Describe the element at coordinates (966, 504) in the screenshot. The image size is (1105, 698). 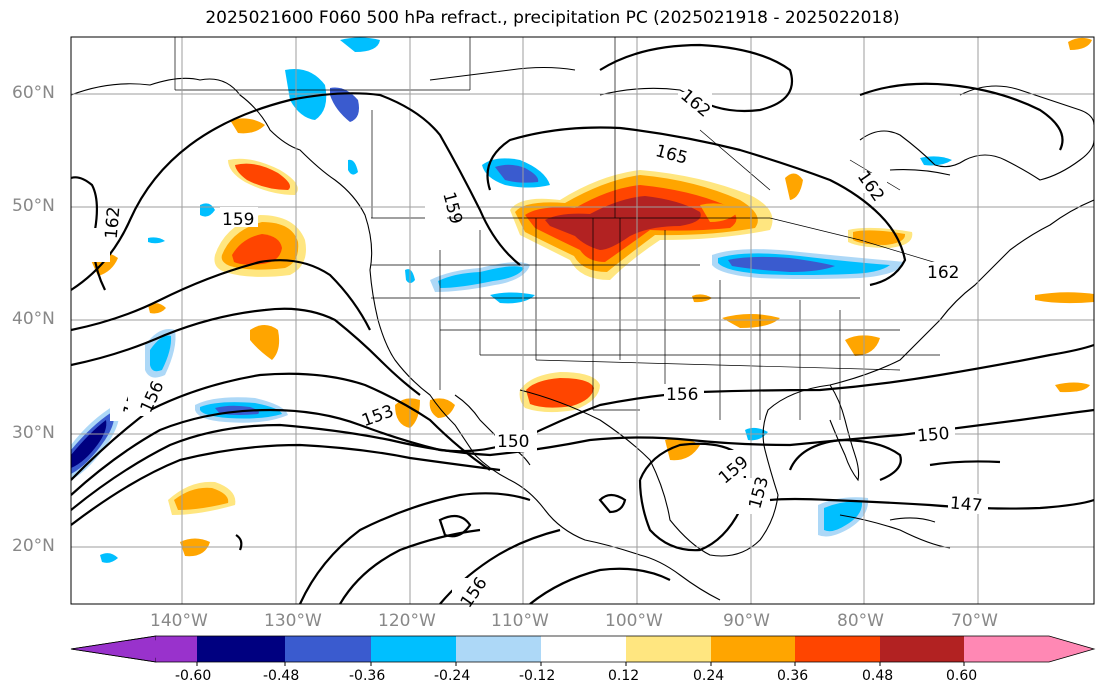
I see `contour-label: 147` at that location.